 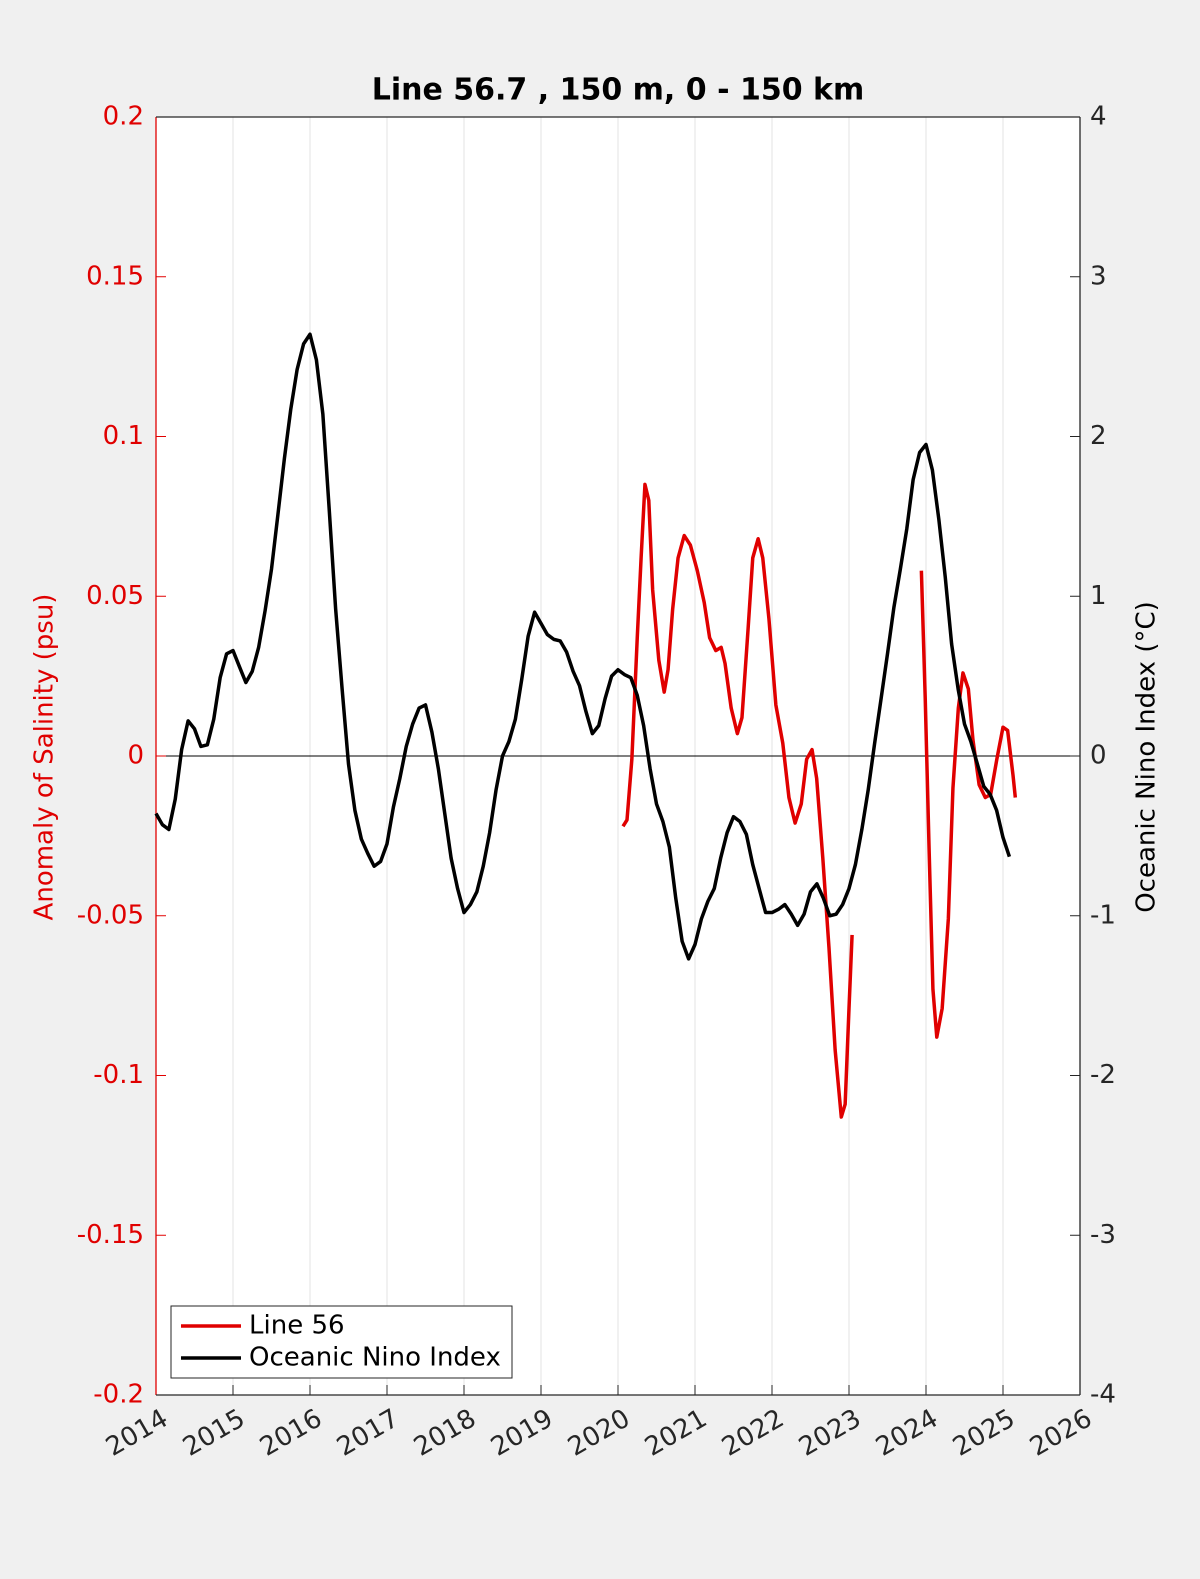 What do you see at coordinates (1098, 756) in the screenshot?
I see `y2-tick-label: 0` at bounding box center [1098, 756].